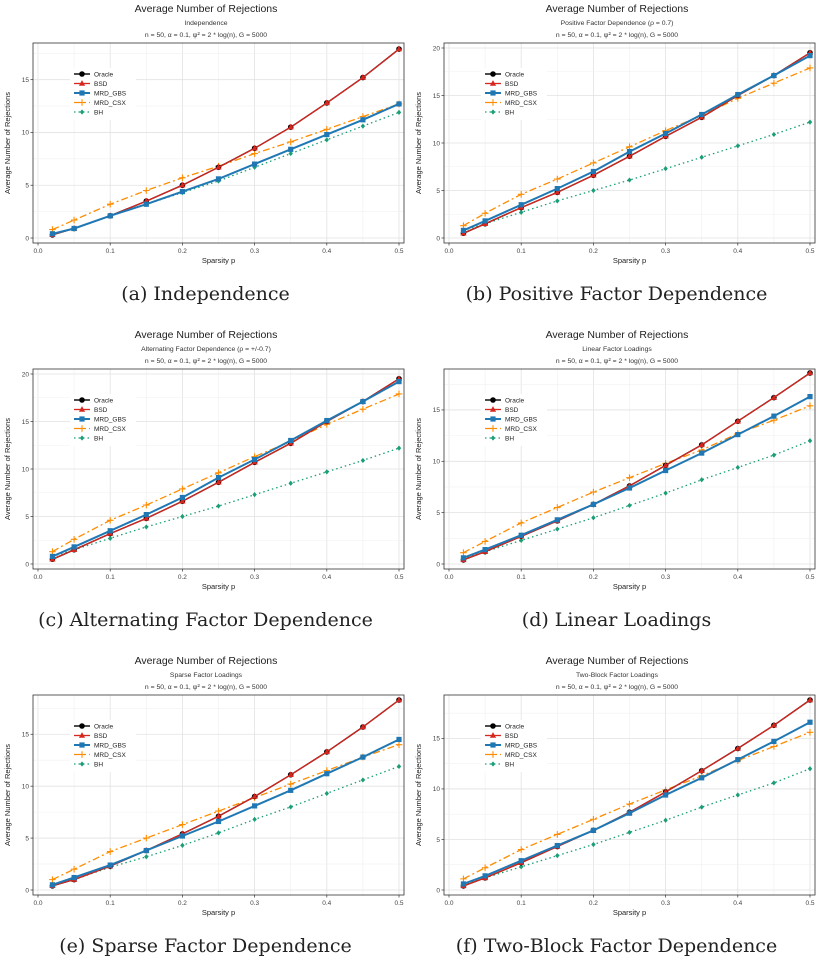 The height and width of the screenshot is (980, 822). I want to click on x-axis-label: Sparsity p, so click(629, 586).